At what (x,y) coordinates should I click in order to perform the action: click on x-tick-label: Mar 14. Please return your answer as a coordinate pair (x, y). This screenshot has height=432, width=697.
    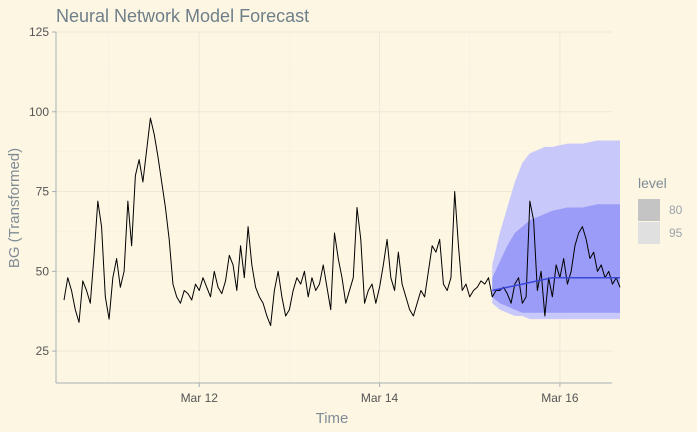
    Looking at the image, I should click on (380, 398).